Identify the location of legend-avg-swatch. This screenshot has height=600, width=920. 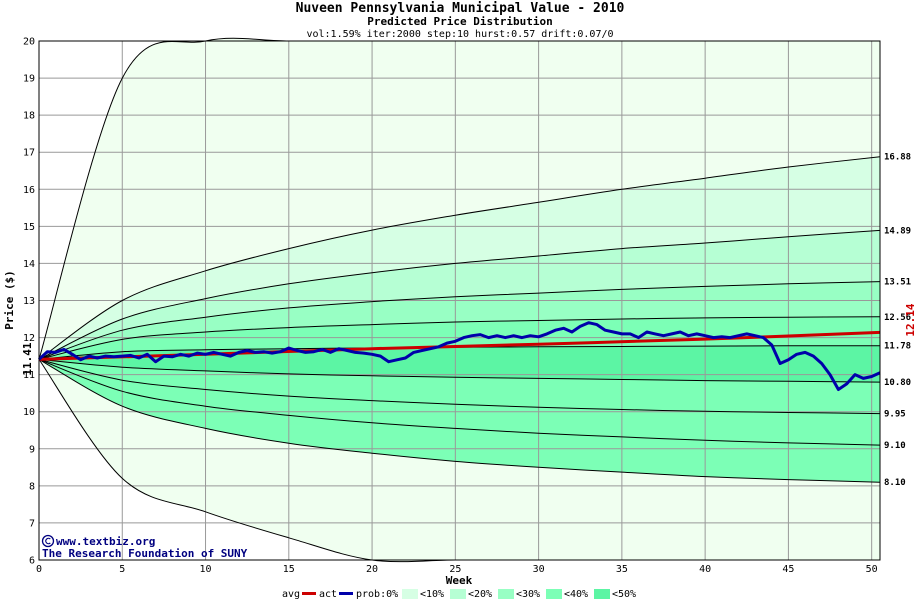
(309, 593).